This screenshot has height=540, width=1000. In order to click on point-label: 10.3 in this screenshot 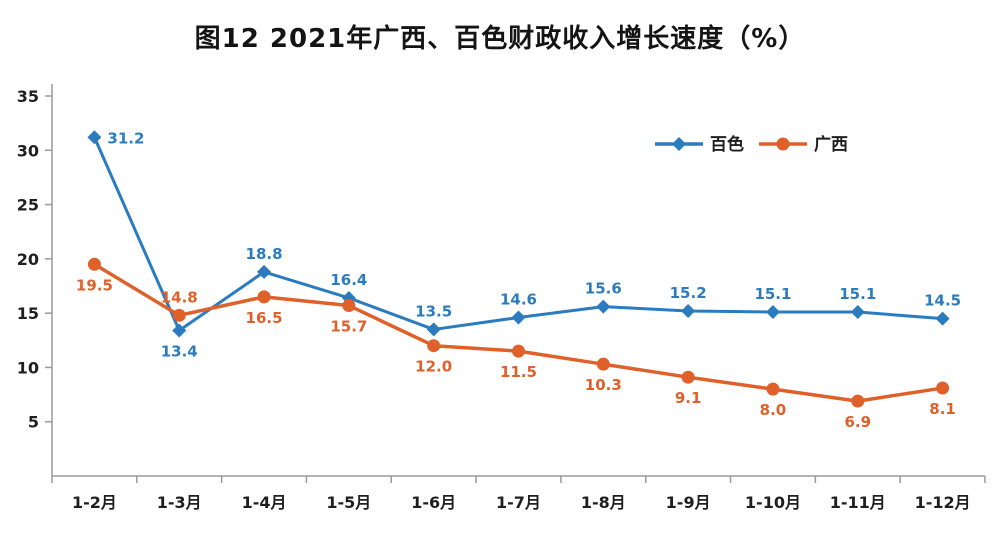, I will do `click(603, 385)`.